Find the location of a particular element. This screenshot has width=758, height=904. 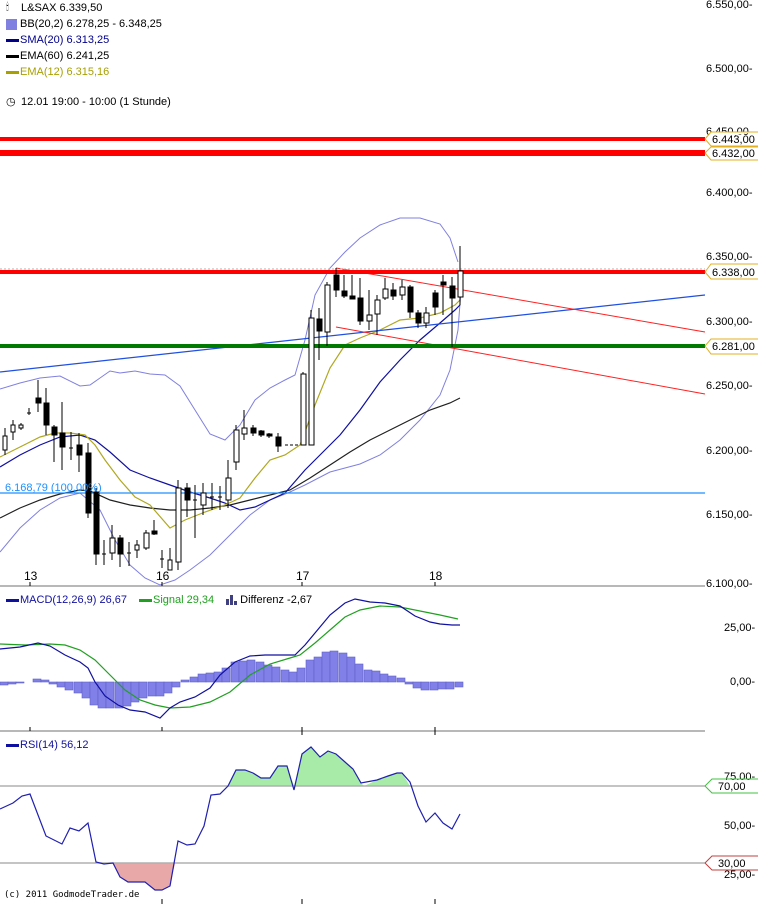

rsi-line is located at coordinates (230, 818).